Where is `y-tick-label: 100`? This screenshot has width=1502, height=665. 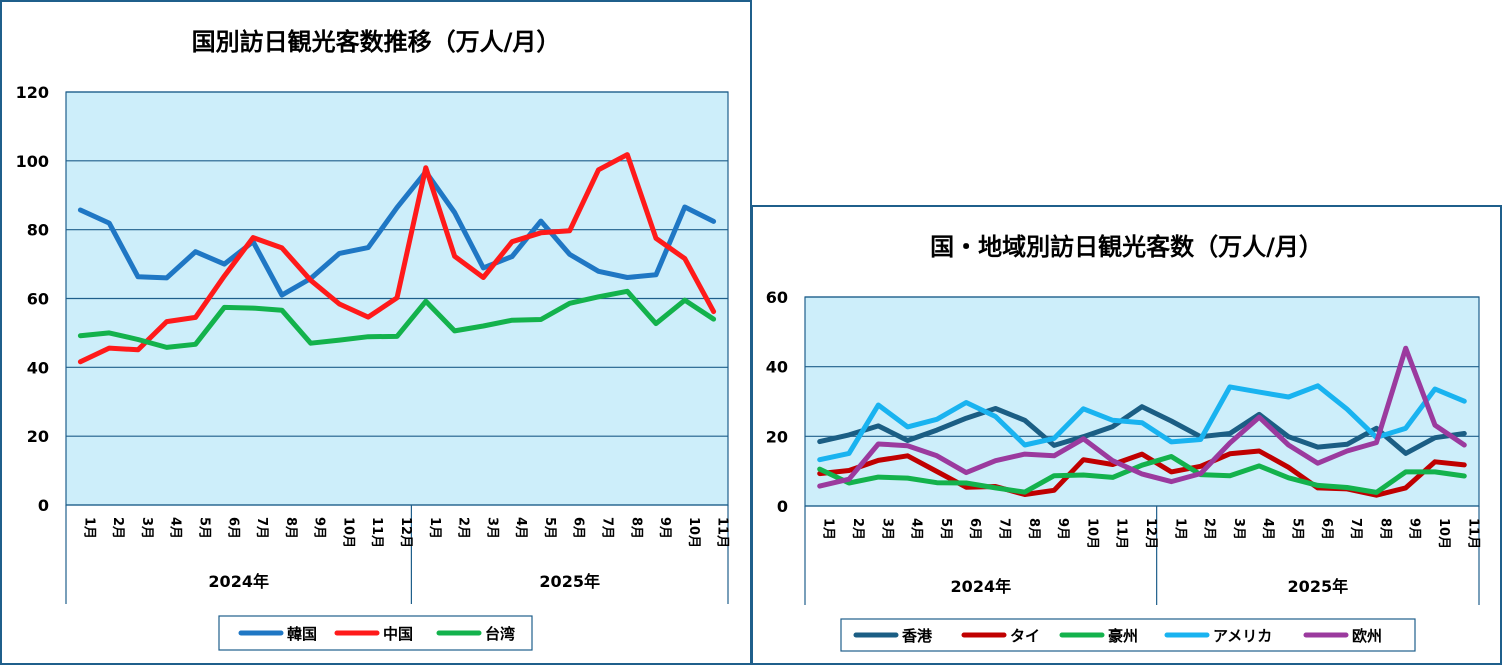
y-tick-label: 100 is located at coordinates (32, 161).